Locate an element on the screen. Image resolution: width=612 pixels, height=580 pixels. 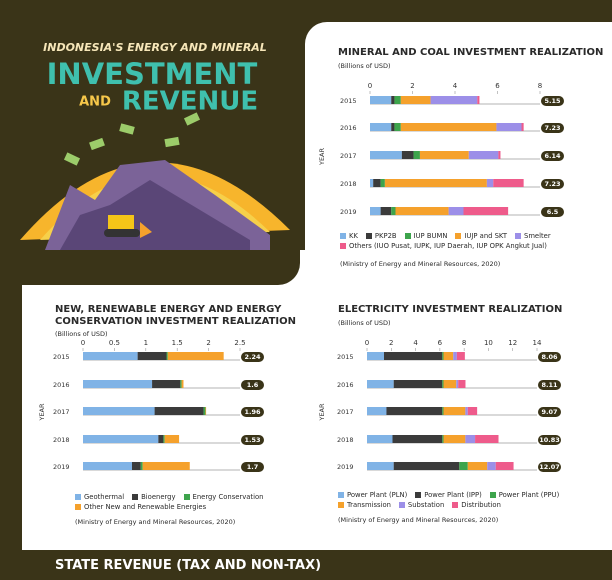
legend-item: Power Plant (PLN) is located at coordinates (372, 495).